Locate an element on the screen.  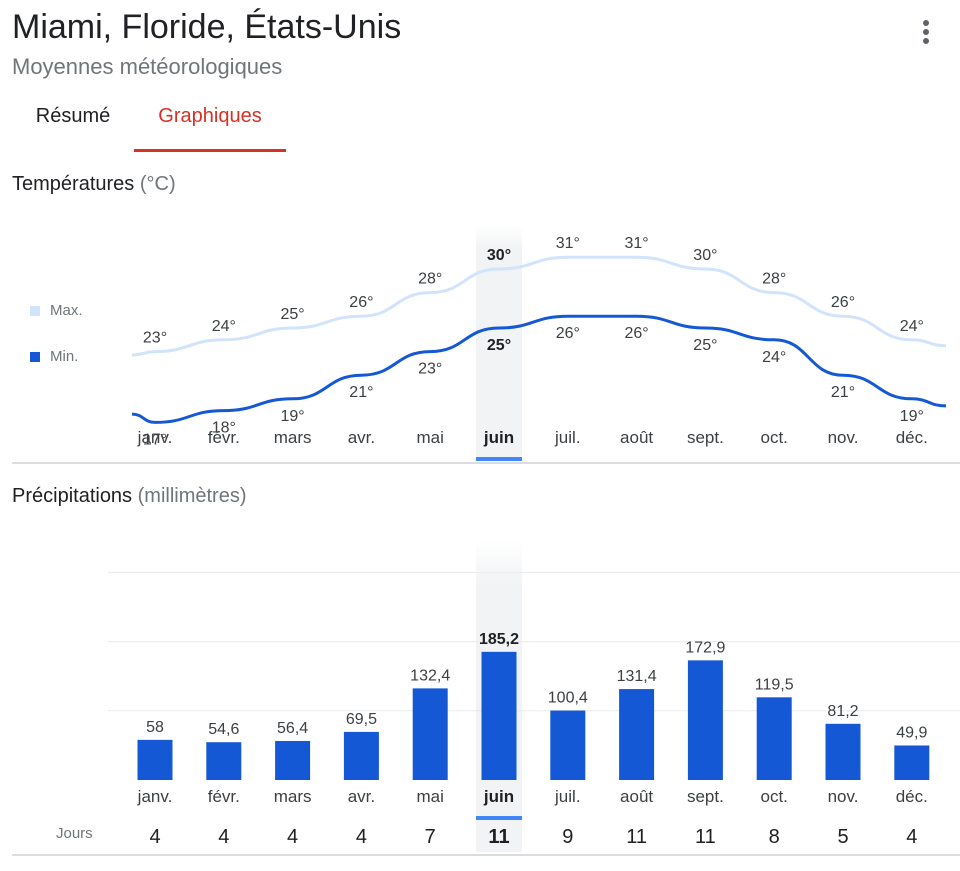
legend-min-swatch is located at coordinates (35, 357).